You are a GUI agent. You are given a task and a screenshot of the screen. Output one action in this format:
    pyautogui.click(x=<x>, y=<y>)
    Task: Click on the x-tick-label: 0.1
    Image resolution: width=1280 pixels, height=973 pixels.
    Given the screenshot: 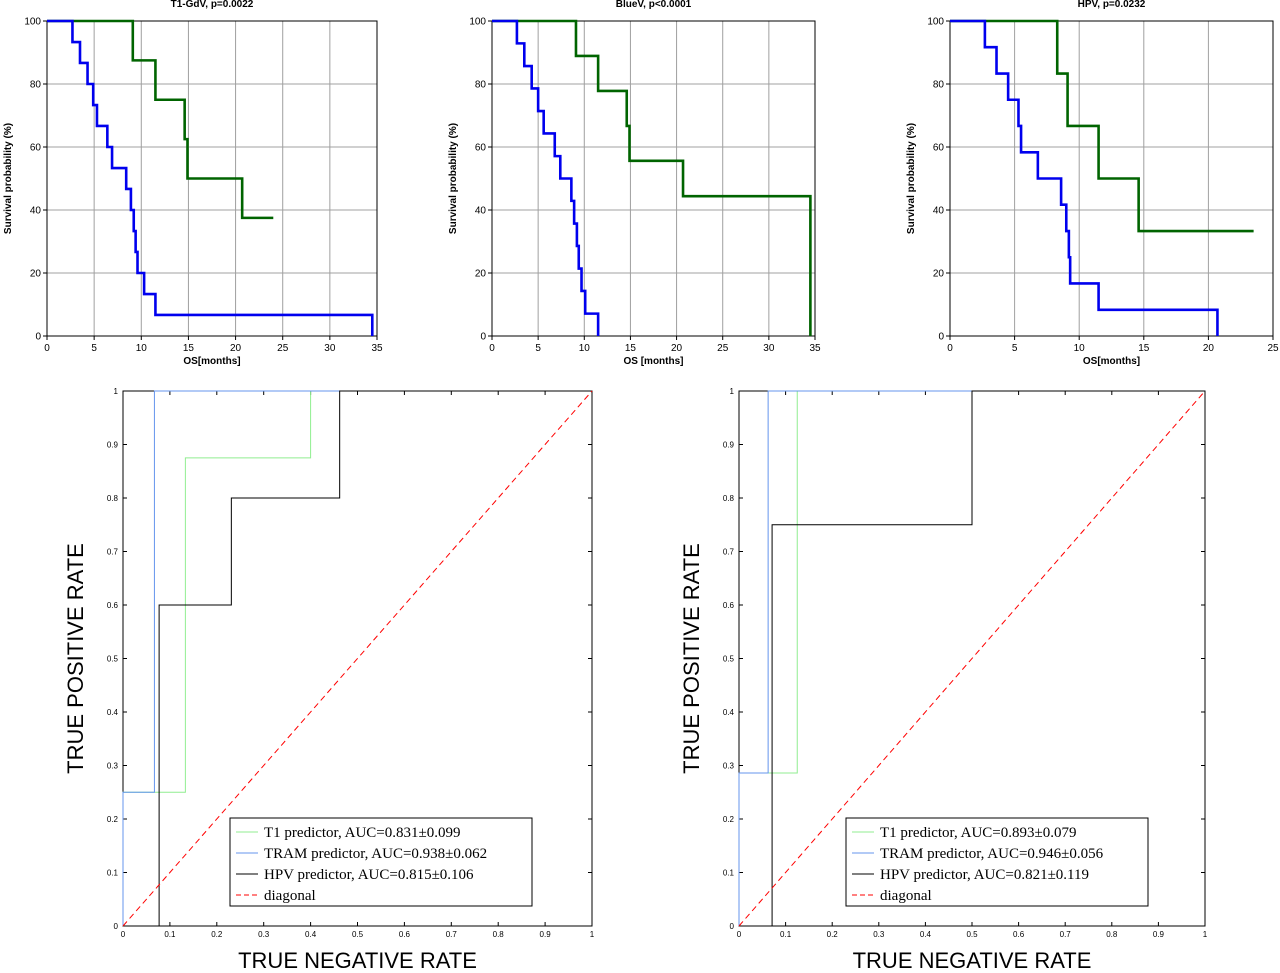 What is the action you would take?
    pyautogui.click(x=170, y=934)
    